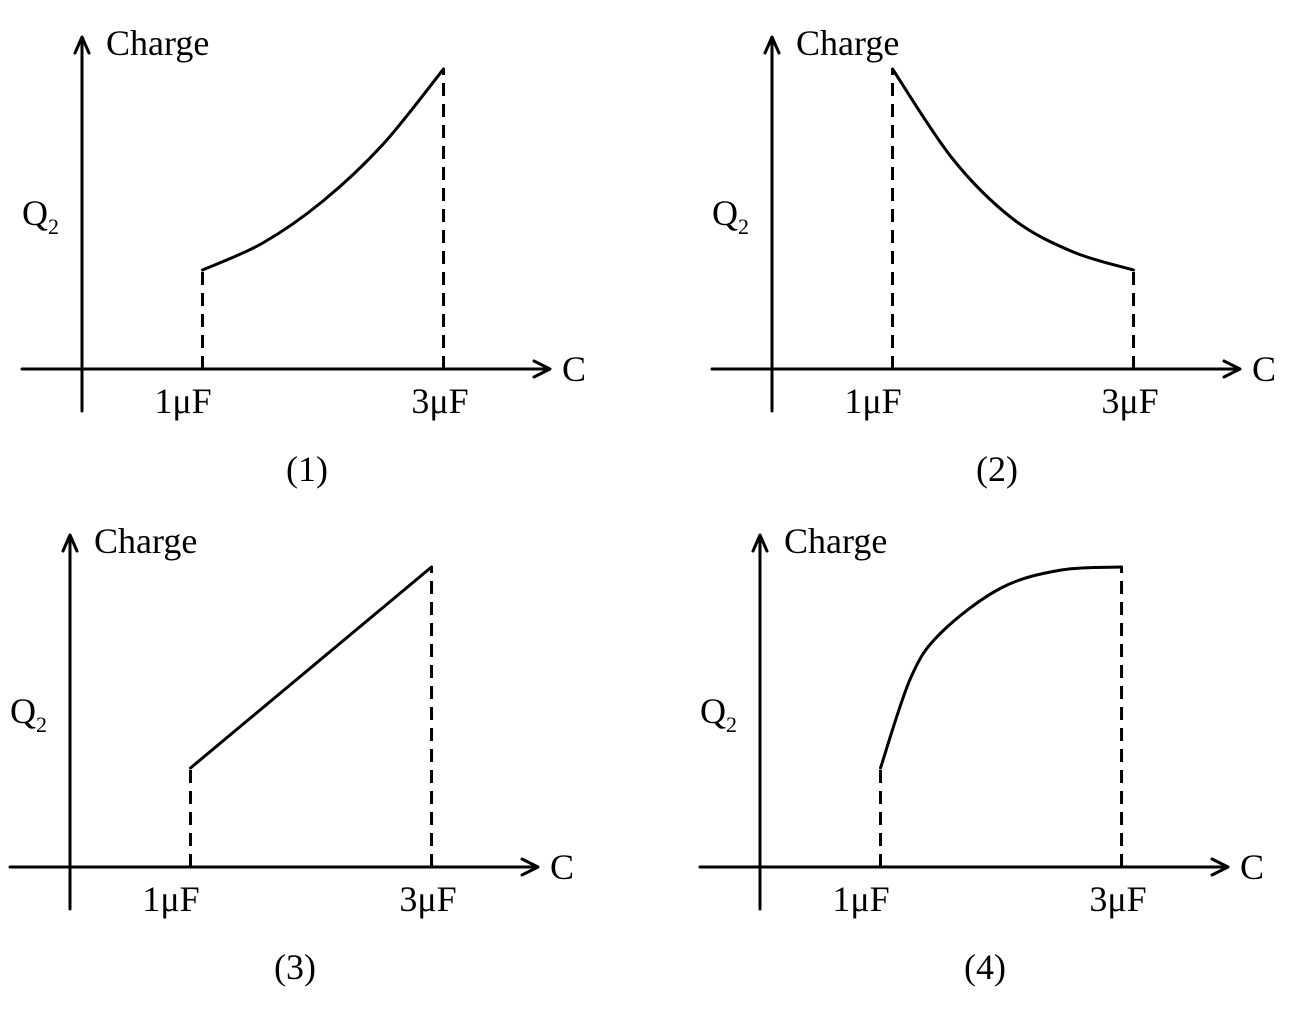 This screenshot has height=1031, width=1299. Describe the element at coordinates (985, 967) in the screenshot. I see `panel-caption: (4)` at that location.